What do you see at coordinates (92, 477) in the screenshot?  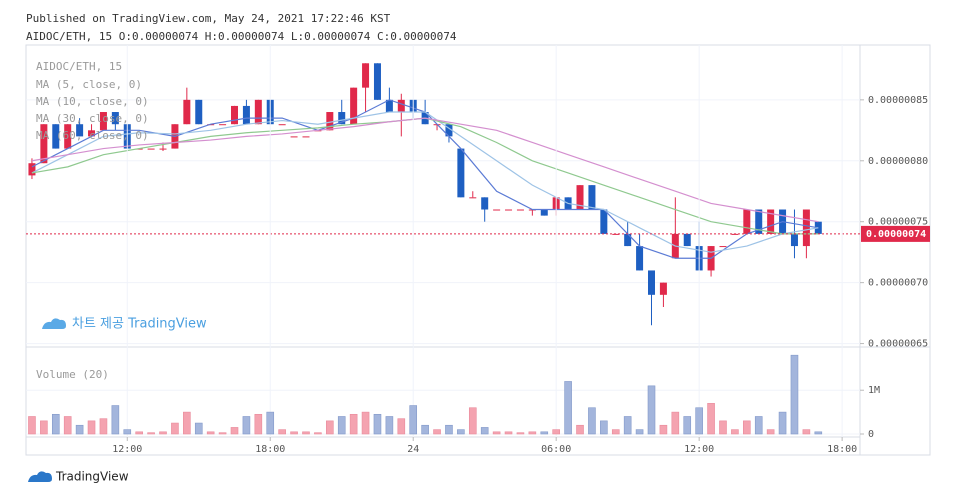 I see `footer-logo: TradingView` at bounding box center [92, 477].